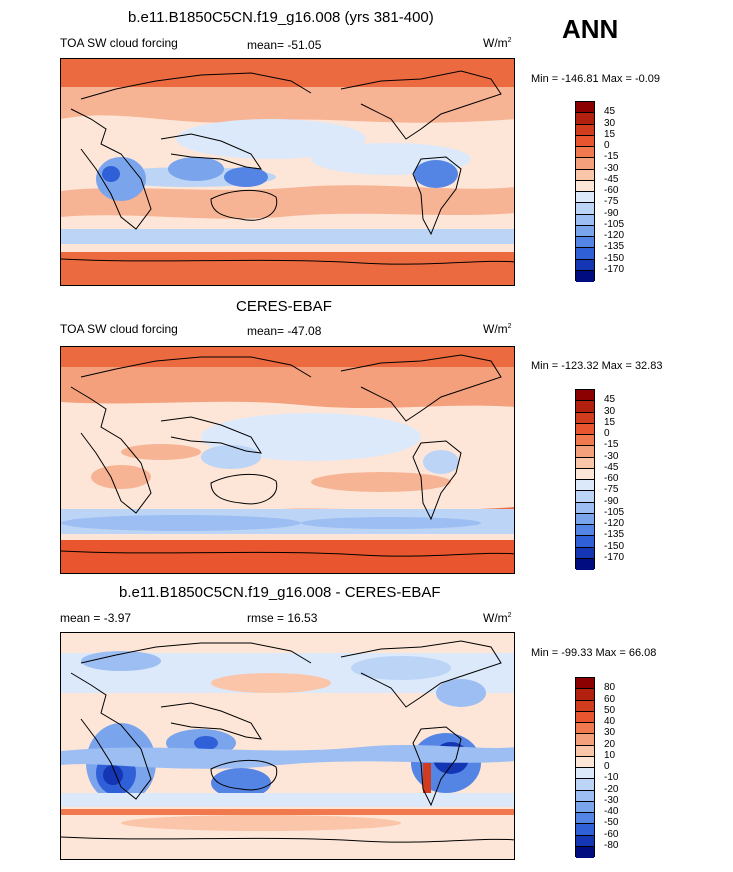 Image resolution: width=733 pixels, height=872 pixels. Describe the element at coordinates (611, 490) in the screenshot. I see `colorbar-2-tick-label: -75` at that location.